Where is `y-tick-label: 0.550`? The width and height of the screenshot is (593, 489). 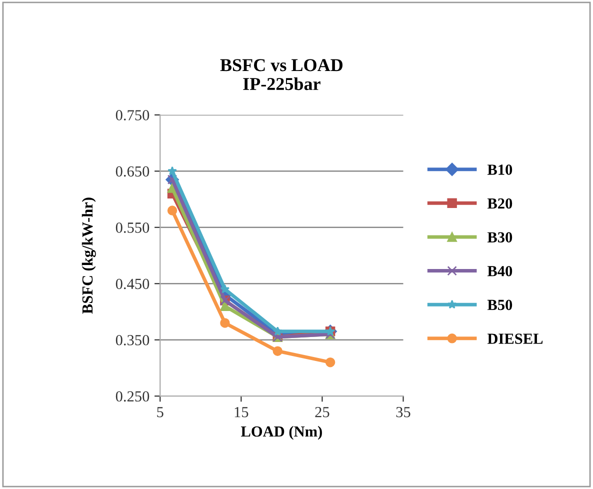 y-tick-label: 0.550 is located at coordinates (133, 227).